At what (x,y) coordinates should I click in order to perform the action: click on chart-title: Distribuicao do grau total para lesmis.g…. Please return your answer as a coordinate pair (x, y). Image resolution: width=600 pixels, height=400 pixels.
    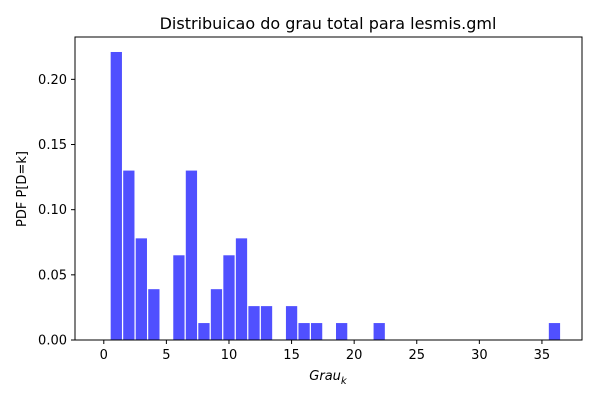
    Looking at the image, I should click on (328, 23).